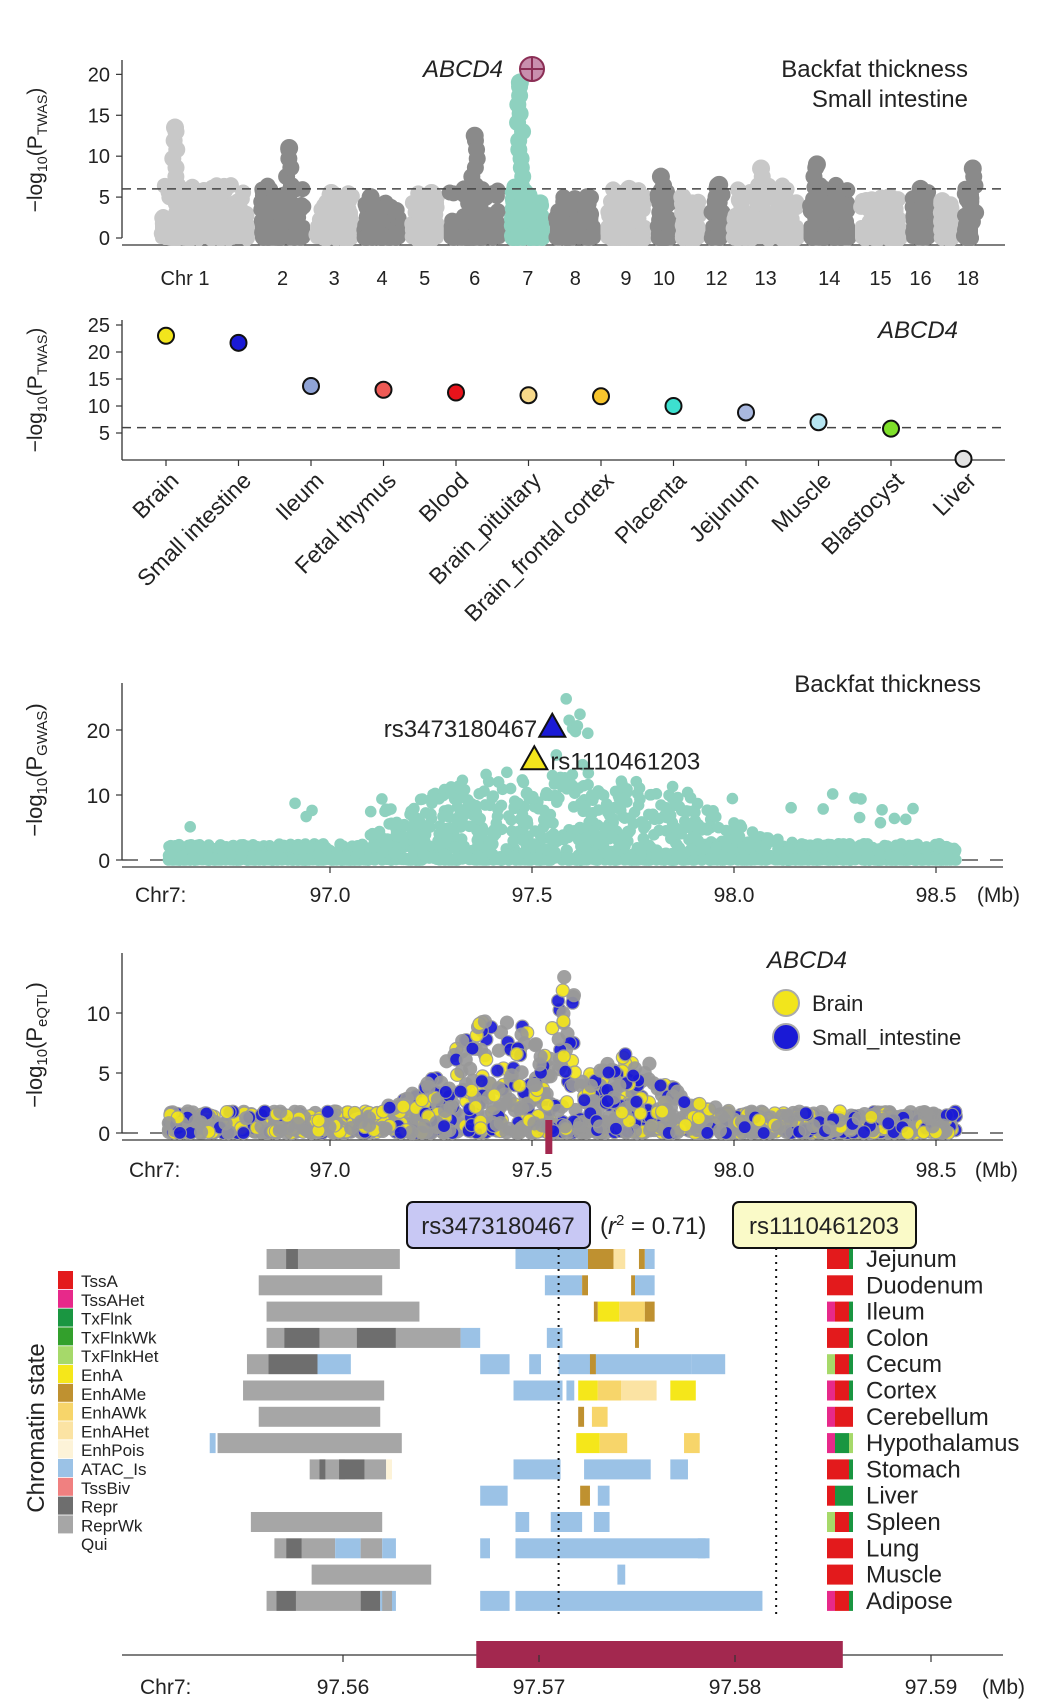  What do you see at coordinates (42, 733) in the screenshot?
I see `y-label-part: GWAS` at bounding box center [42, 733].